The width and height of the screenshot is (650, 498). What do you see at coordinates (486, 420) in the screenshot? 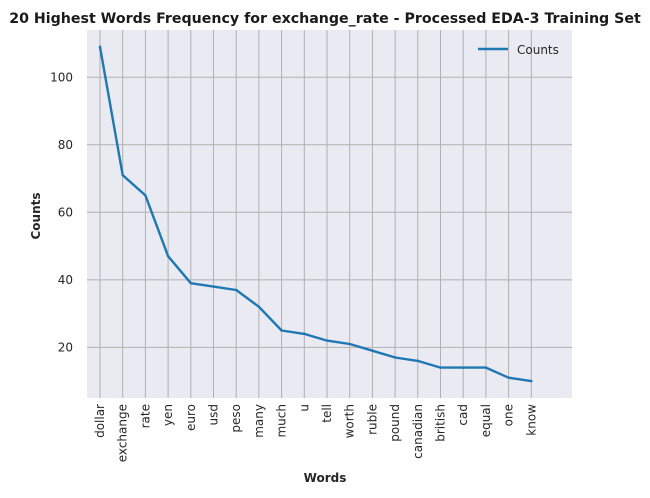
I see `x-tick-label: equal` at bounding box center [486, 420].